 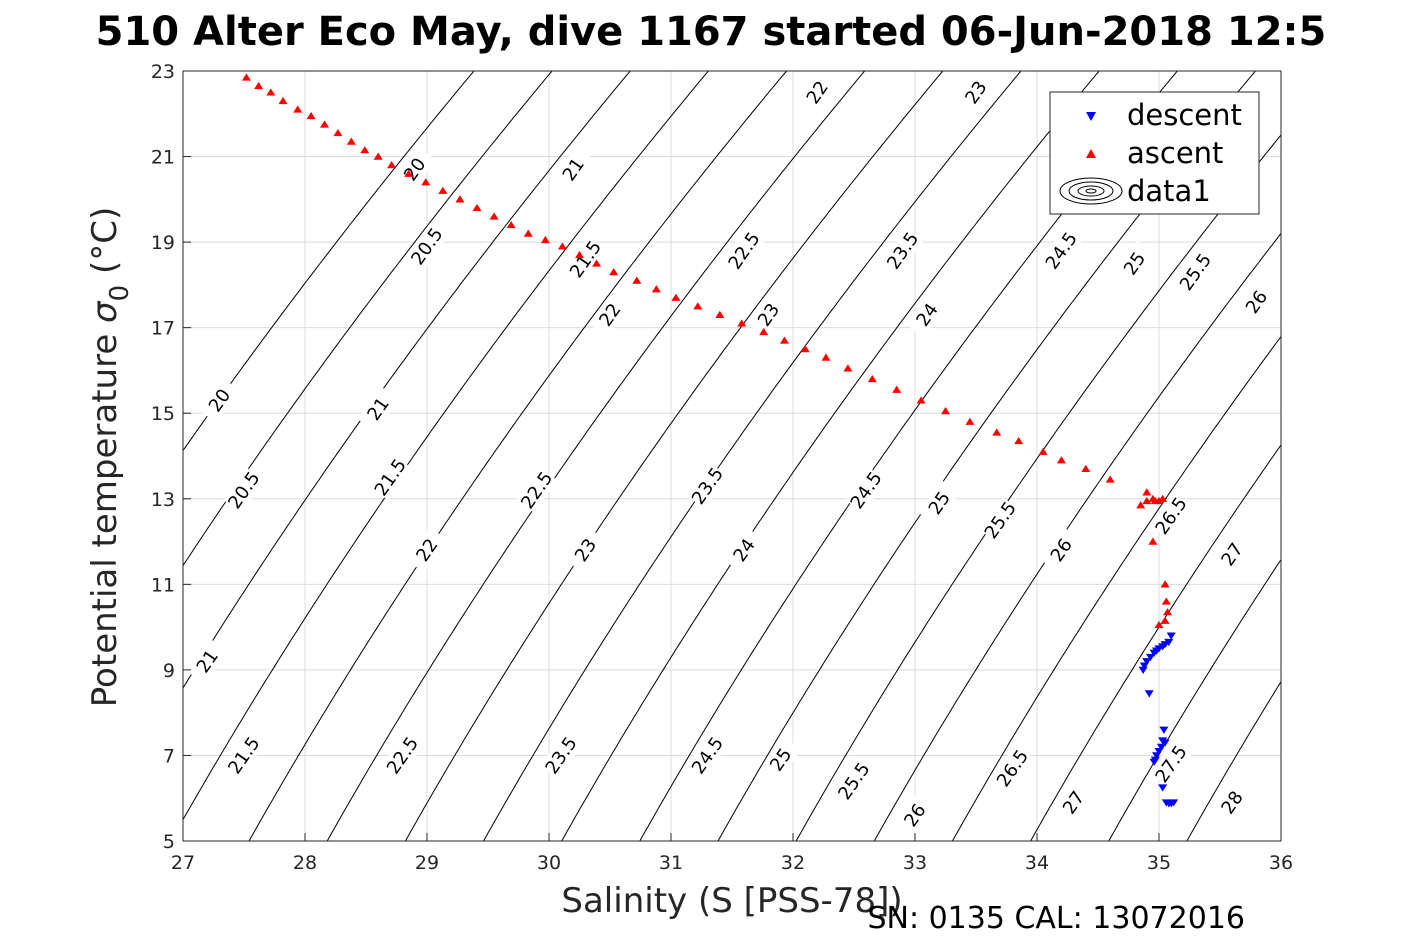 What do you see at coordinates (163, 329) in the screenshot?
I see `y-tick-label: 17` at bounding box center [163, 329].